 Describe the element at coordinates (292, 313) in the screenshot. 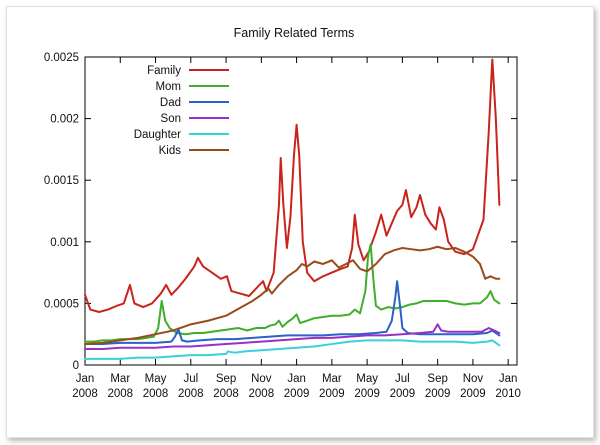

I see `series-line-dad` at that location.